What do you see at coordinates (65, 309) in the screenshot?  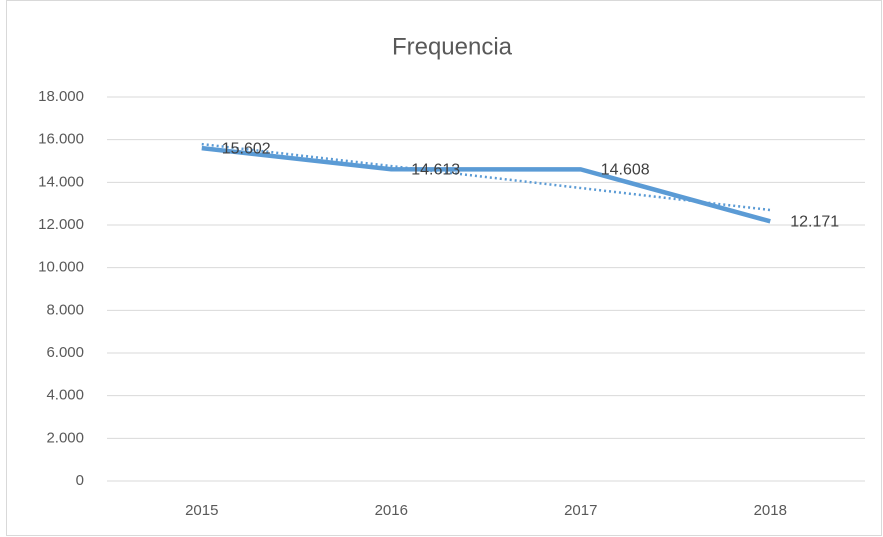 I see `y-tick-label: 8.000` at bounding box center [65, 309].